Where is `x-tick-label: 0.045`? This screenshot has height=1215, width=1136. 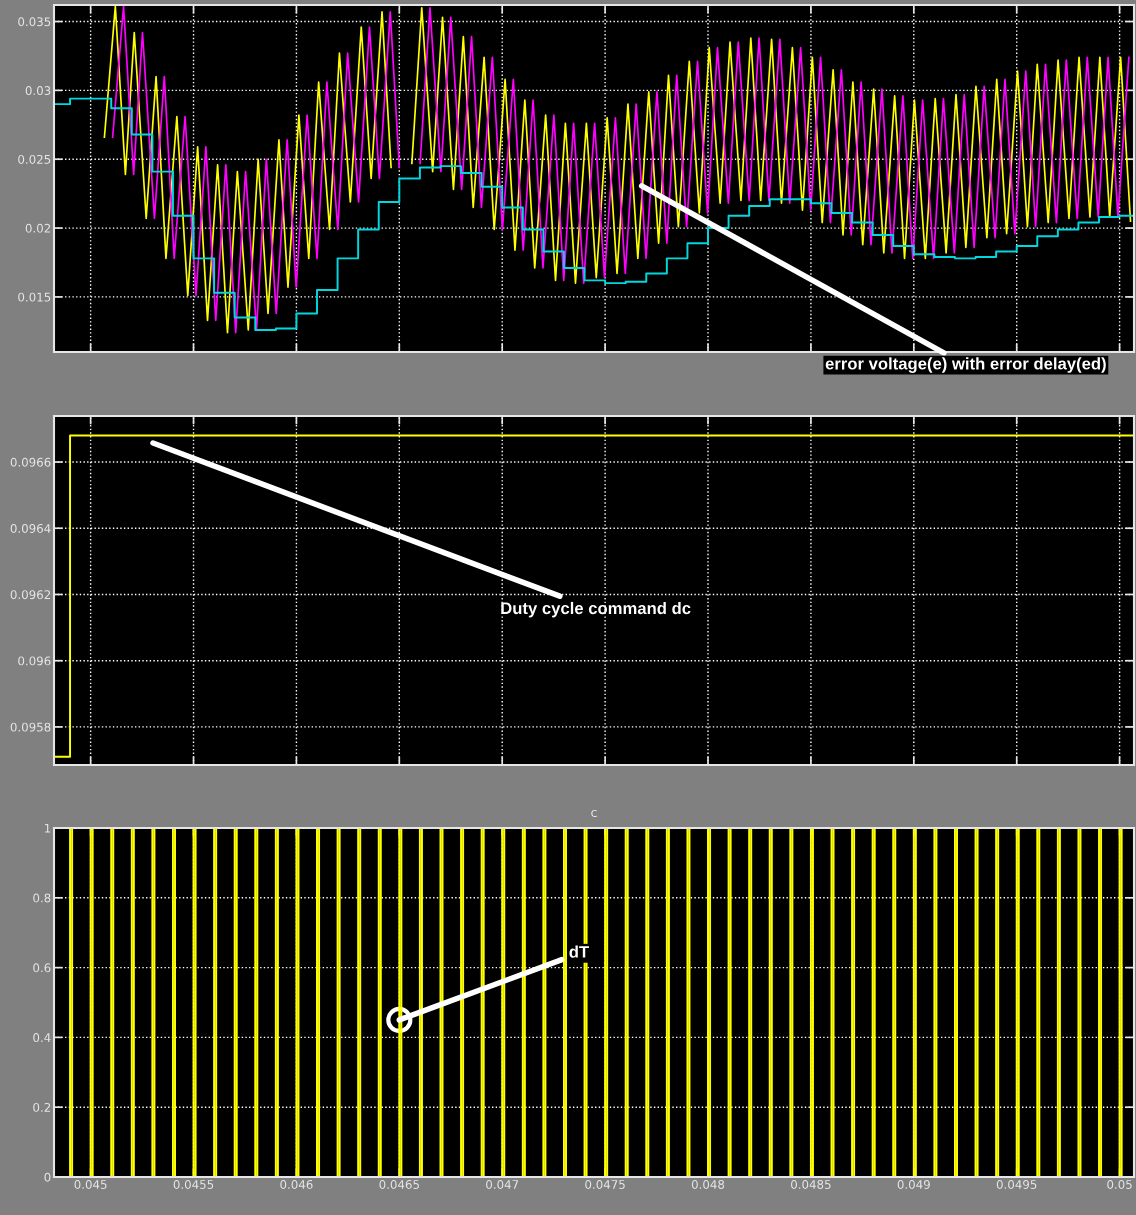
x-tick-label: 0.045 is located at coordinates (90, 1184).